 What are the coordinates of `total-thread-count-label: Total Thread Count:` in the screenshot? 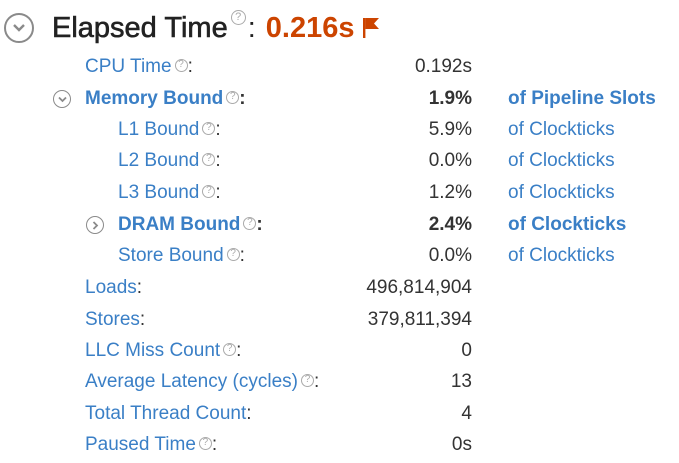 It's located at (168, 414).